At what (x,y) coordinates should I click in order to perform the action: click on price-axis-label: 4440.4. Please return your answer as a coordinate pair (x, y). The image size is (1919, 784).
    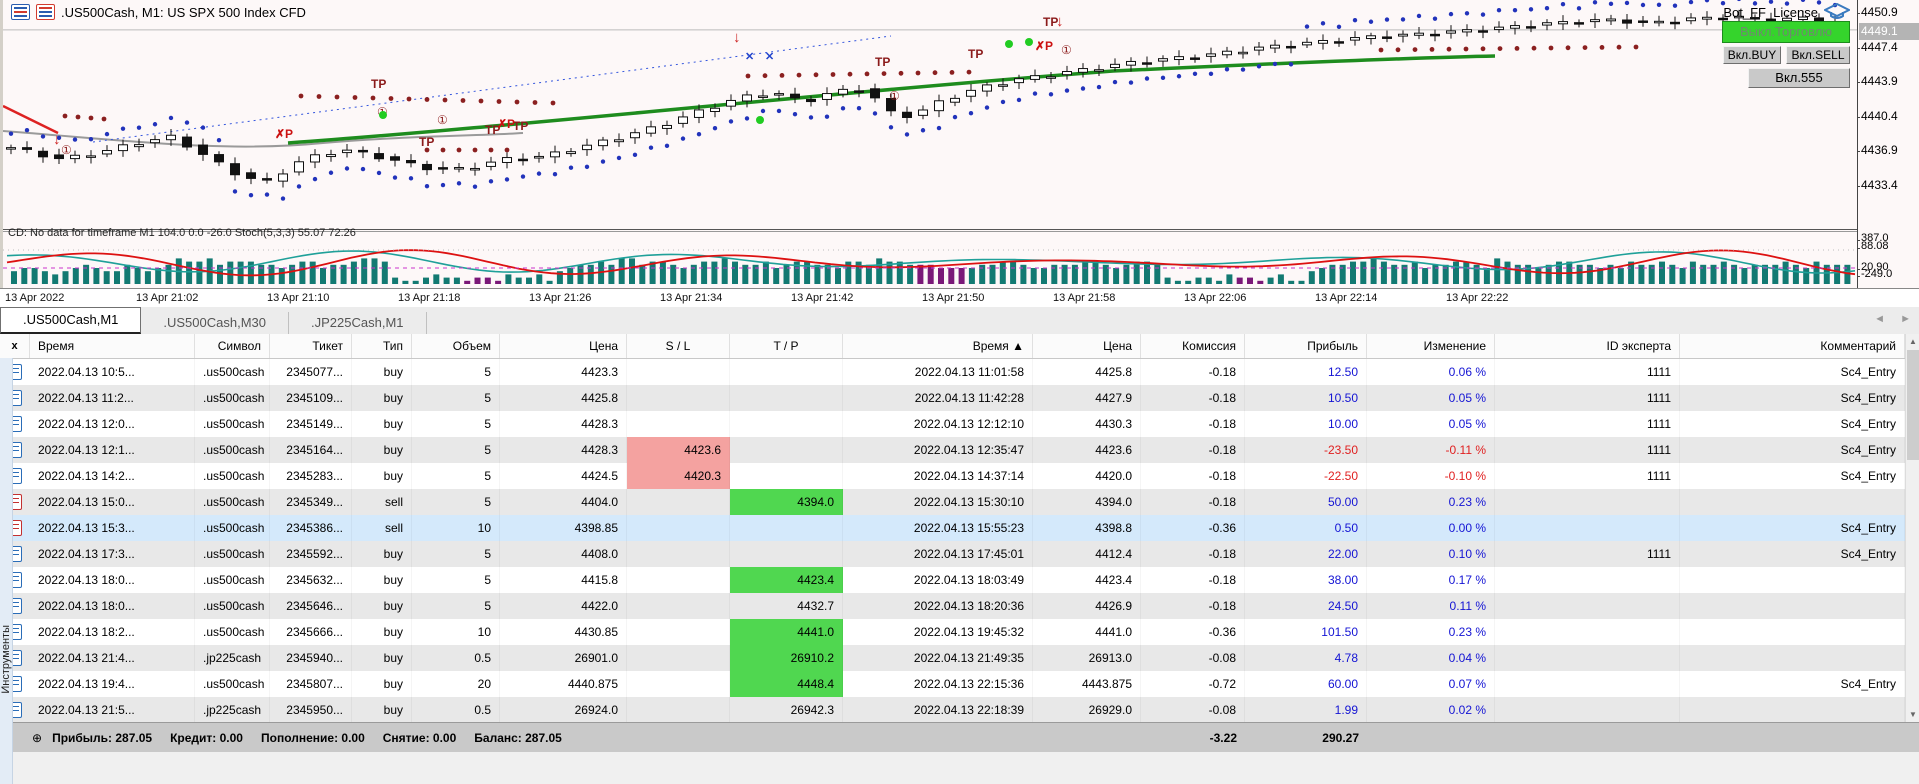
    Looking at the image, I should click on (1877, 116).